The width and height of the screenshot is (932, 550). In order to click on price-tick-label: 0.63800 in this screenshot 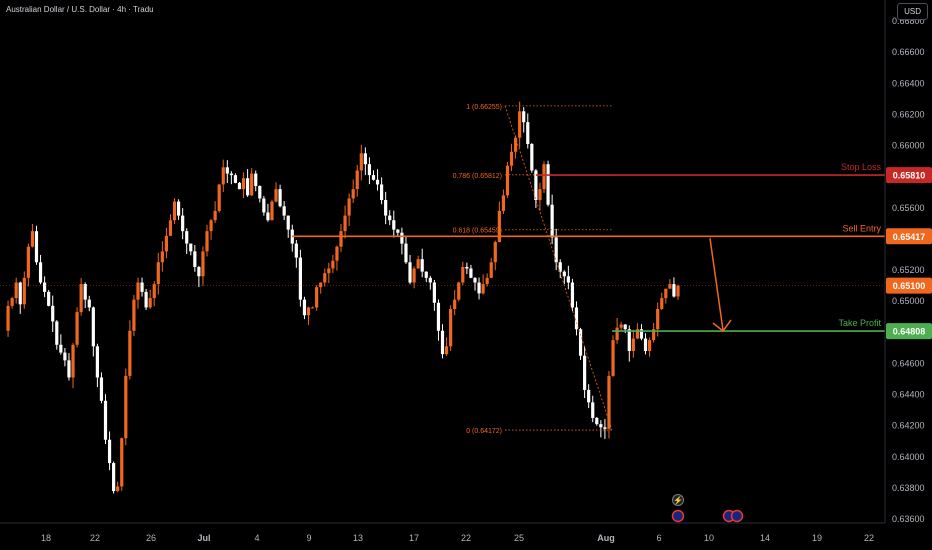, I will do `click(908, 488)`.